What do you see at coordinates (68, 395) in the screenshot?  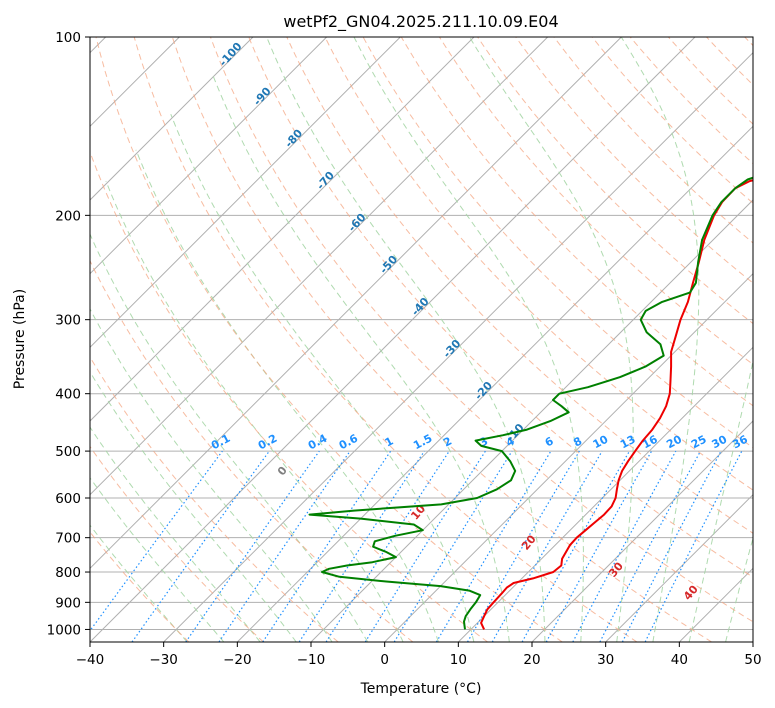 I see `y-tick-label: 400` at bounding box center [68, 395].